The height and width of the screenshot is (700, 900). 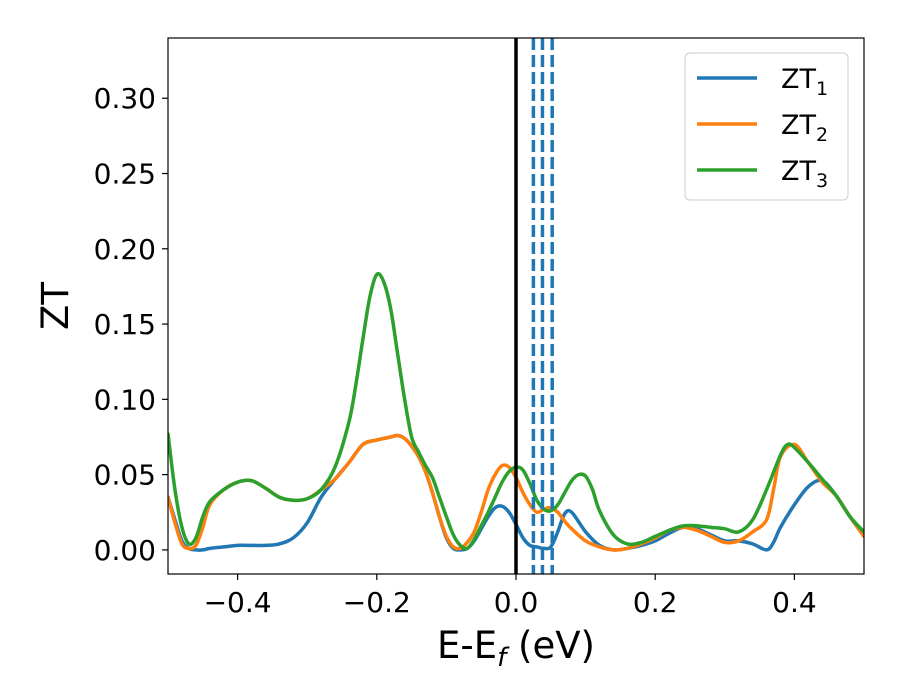 What do you see at coordinates (804, 174) in the screenshot?
I see `legend-label-zt3: ZT3` at bounding box center [804, 174].